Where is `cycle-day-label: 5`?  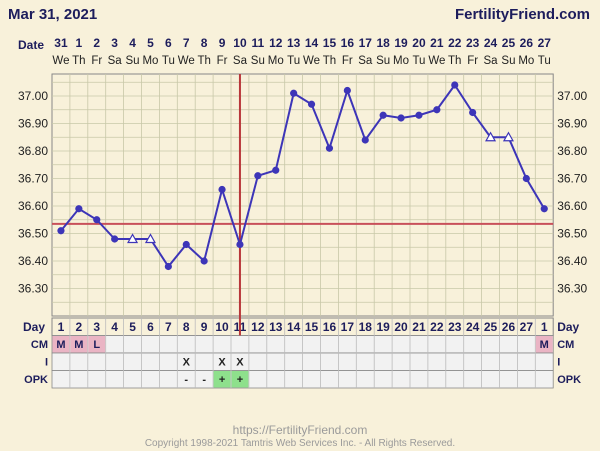
cycle-day-label: 5 is located at coordinates (132, 327).